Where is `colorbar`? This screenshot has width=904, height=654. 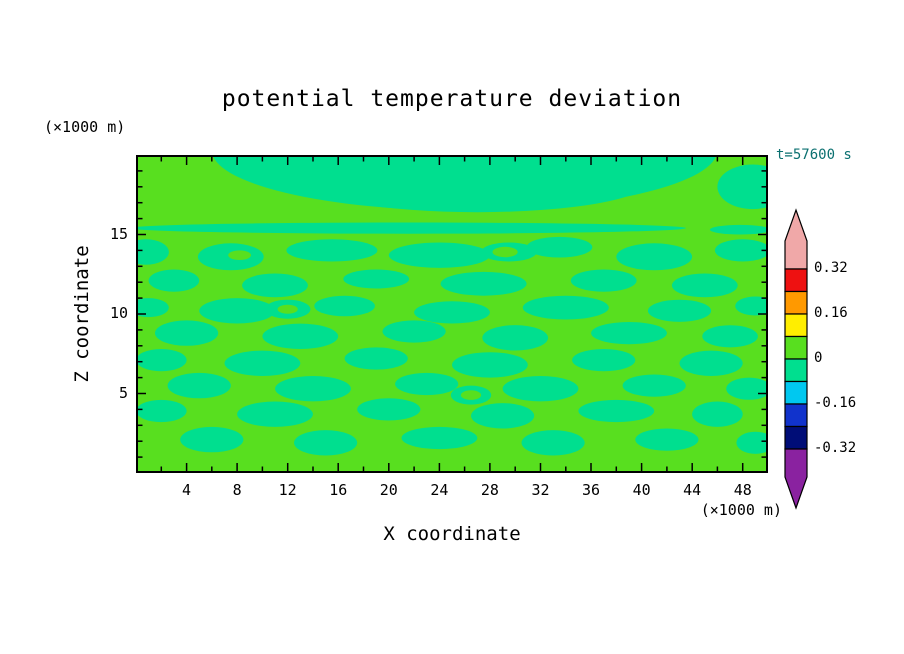
colorbar is located at coordinates (796, 359).